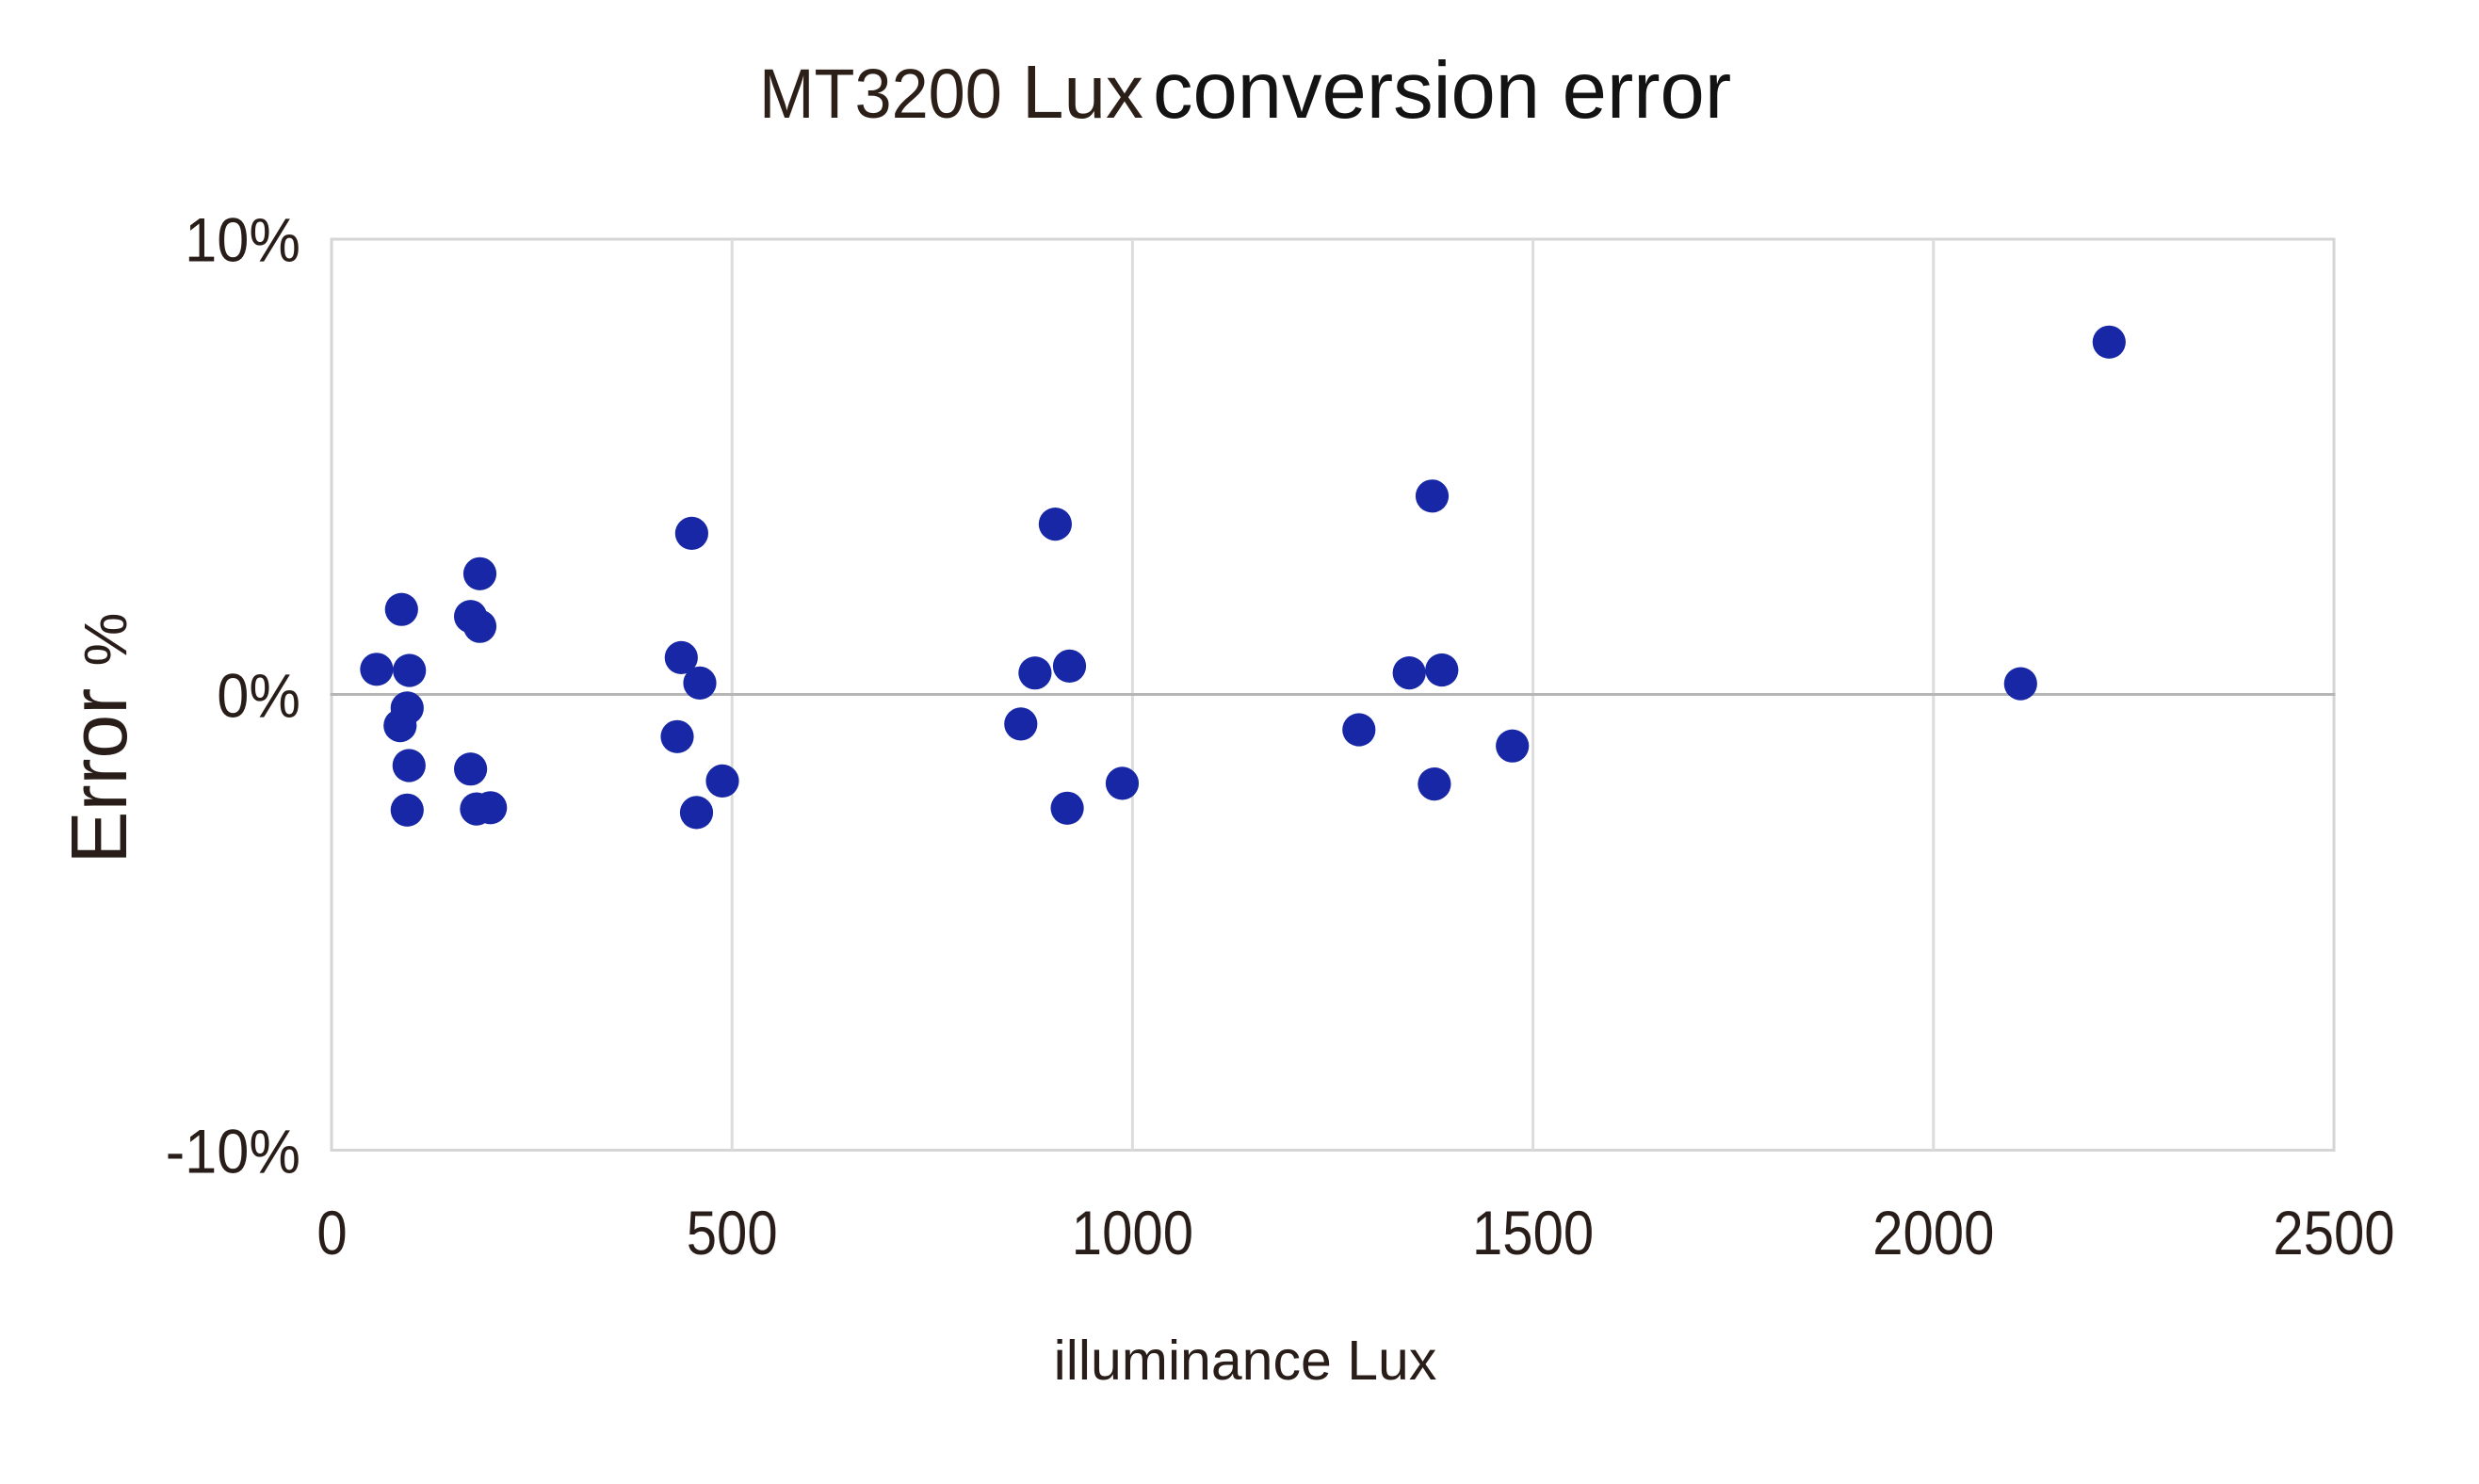 This screenshot has height=1484, width=2479. I want to click on svg-text: 2000, so click(1933, 1234).